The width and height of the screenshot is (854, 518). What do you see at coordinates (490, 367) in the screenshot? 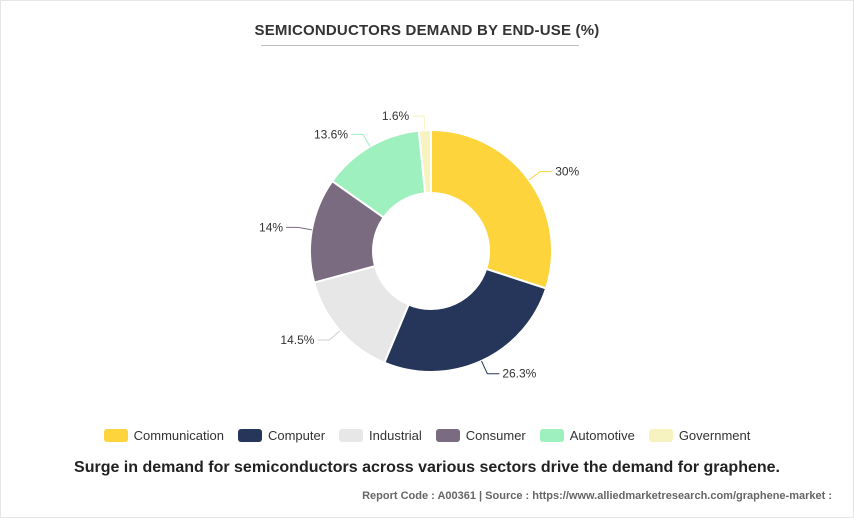
I see `leader-line-computer` at bounding box center [490, 367].